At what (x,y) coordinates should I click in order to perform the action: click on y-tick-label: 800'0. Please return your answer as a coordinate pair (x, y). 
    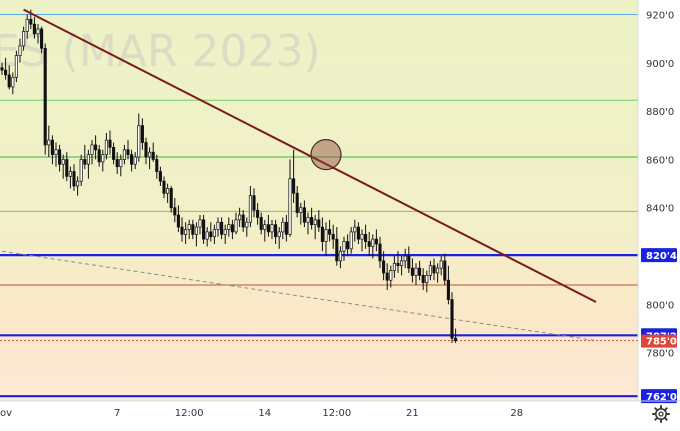
    Looking at the image, I should click on (660, 305).